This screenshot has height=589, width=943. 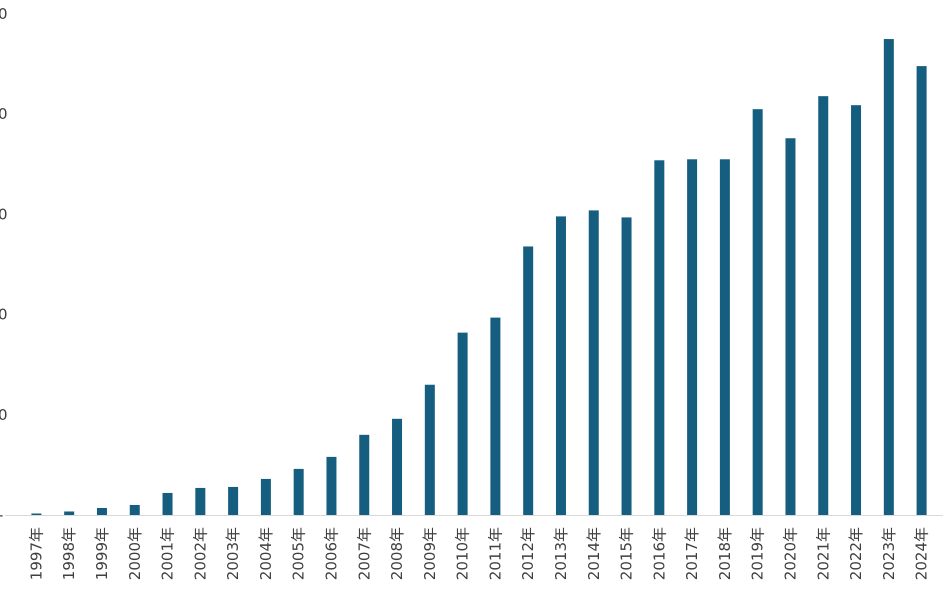 What do you see at coordinates (823, 553) in the screenshot?
I see `x-tick-label: 2021年` at bounding box center [823, 553].